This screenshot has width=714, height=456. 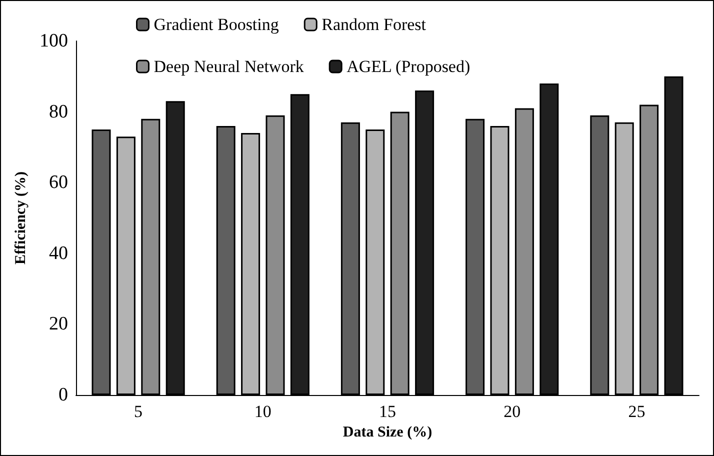 What do you see at coordinates (54, 41) in the screenshot?
I see `y-tick-label: 100` at bounding box center [54, 41].